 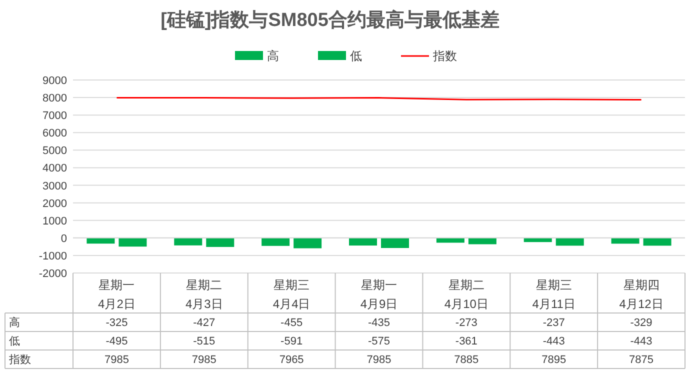 I want to click on data-label: 7965, so click(x=291, y=360).